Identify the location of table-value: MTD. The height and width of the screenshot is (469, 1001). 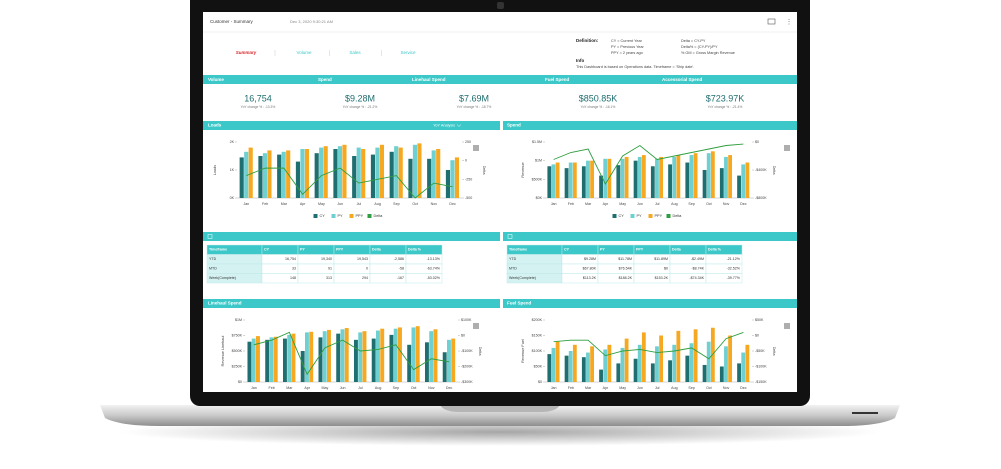
(213, 269).